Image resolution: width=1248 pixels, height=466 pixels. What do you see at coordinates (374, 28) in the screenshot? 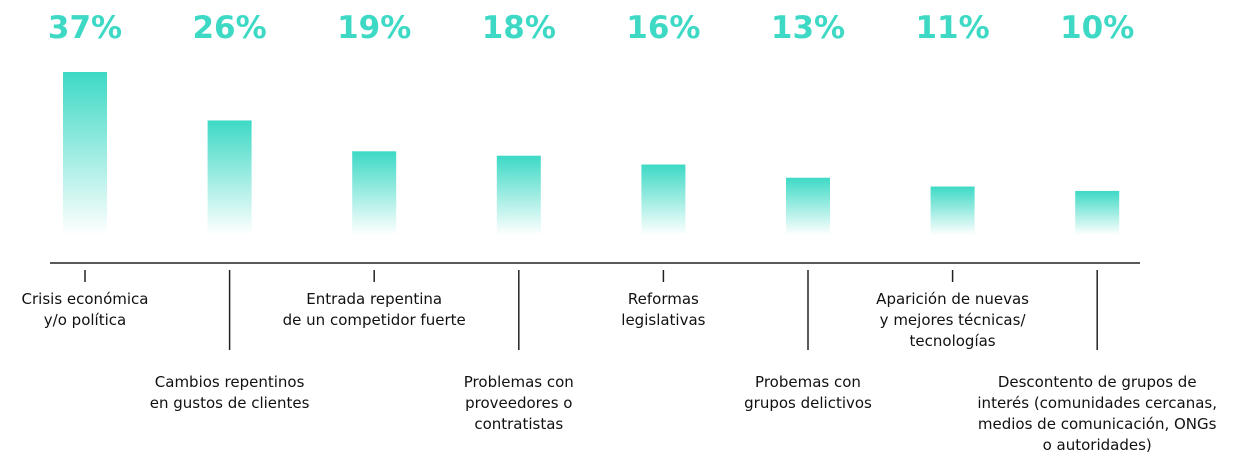
I see `value-label: 19%` at bounding box center [374, 28].